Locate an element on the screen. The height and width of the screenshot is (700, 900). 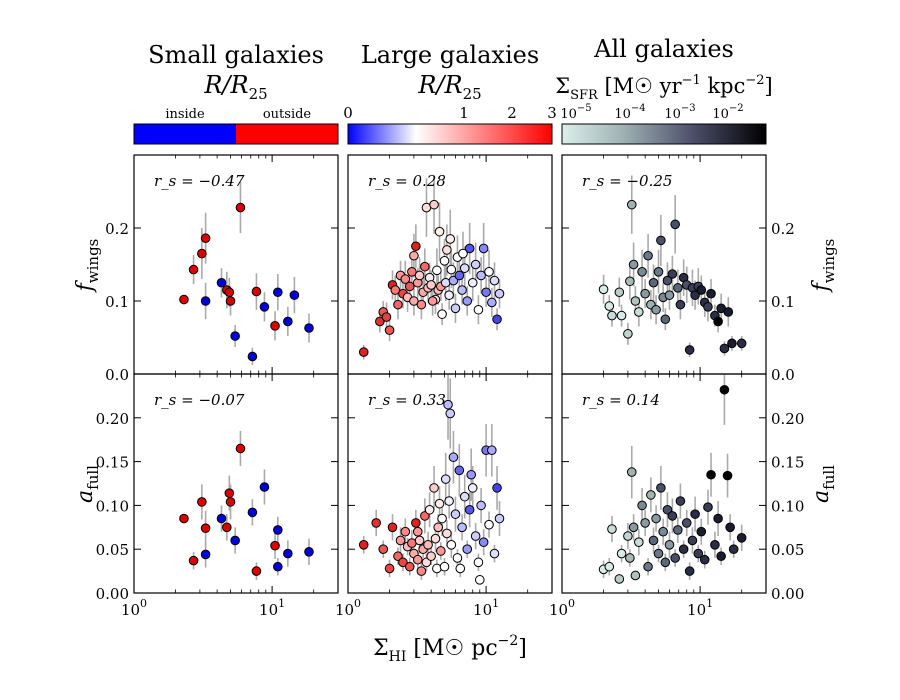
title-small-line1: Small galaxies is located at coordinates (236, 55).